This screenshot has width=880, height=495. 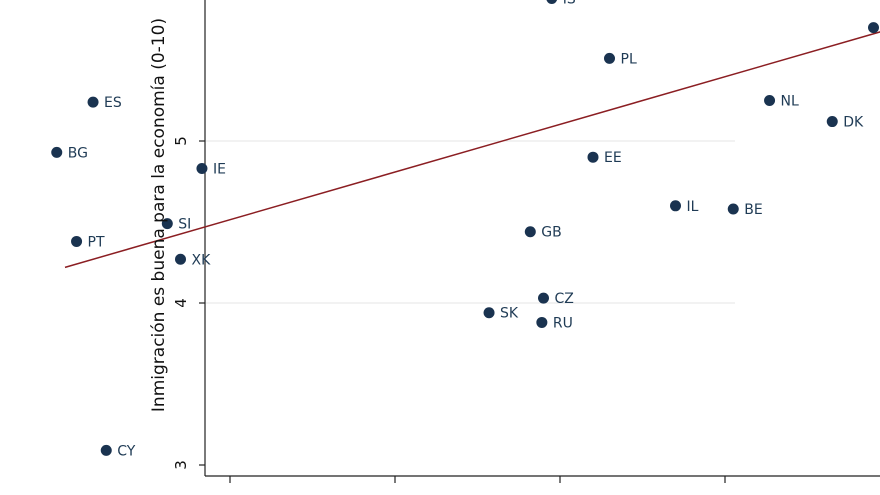 What do you see at coordinates (753, 210) in the screenshot?
I see `point-label-be: BE` at bounding box center [753, 210].